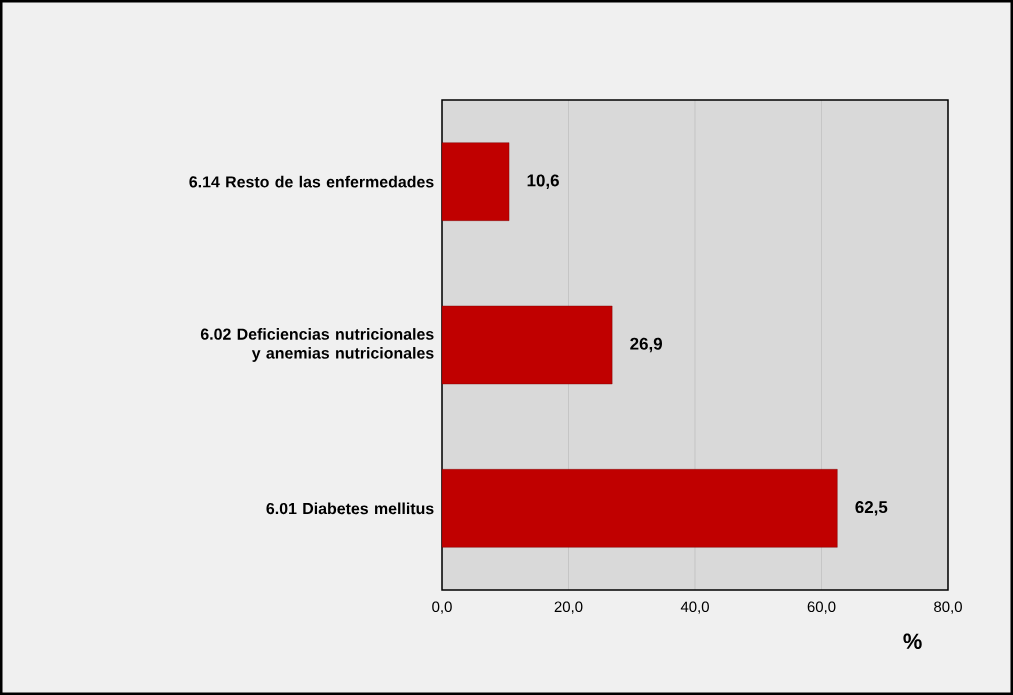 This screenshot has height=695, width=1013. Describe the element at coordinates (543, 181) in the screenshot. I see `data-label: 10,6` at that location.